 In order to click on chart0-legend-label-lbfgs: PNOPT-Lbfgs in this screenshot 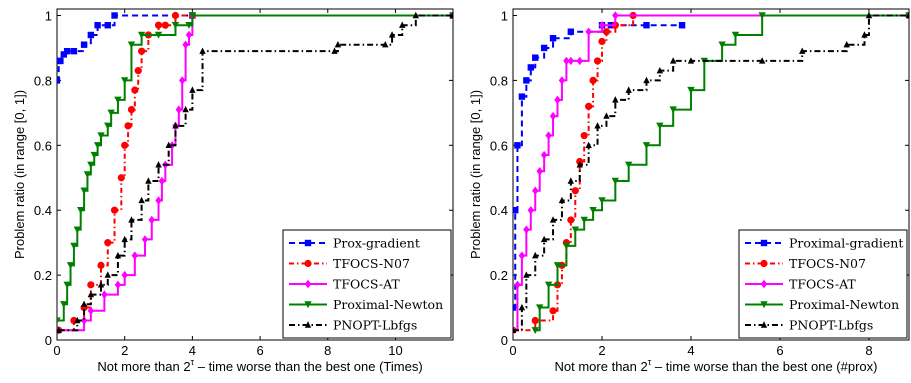, I will do `click(375, 325)`.